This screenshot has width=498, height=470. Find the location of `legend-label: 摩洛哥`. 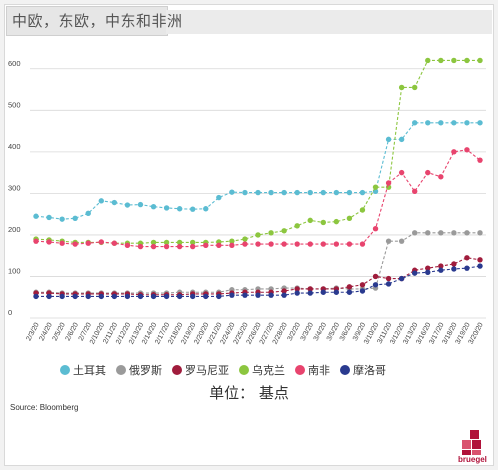

legend-label: 摩洛哥 is located at coordinates (369, 370).